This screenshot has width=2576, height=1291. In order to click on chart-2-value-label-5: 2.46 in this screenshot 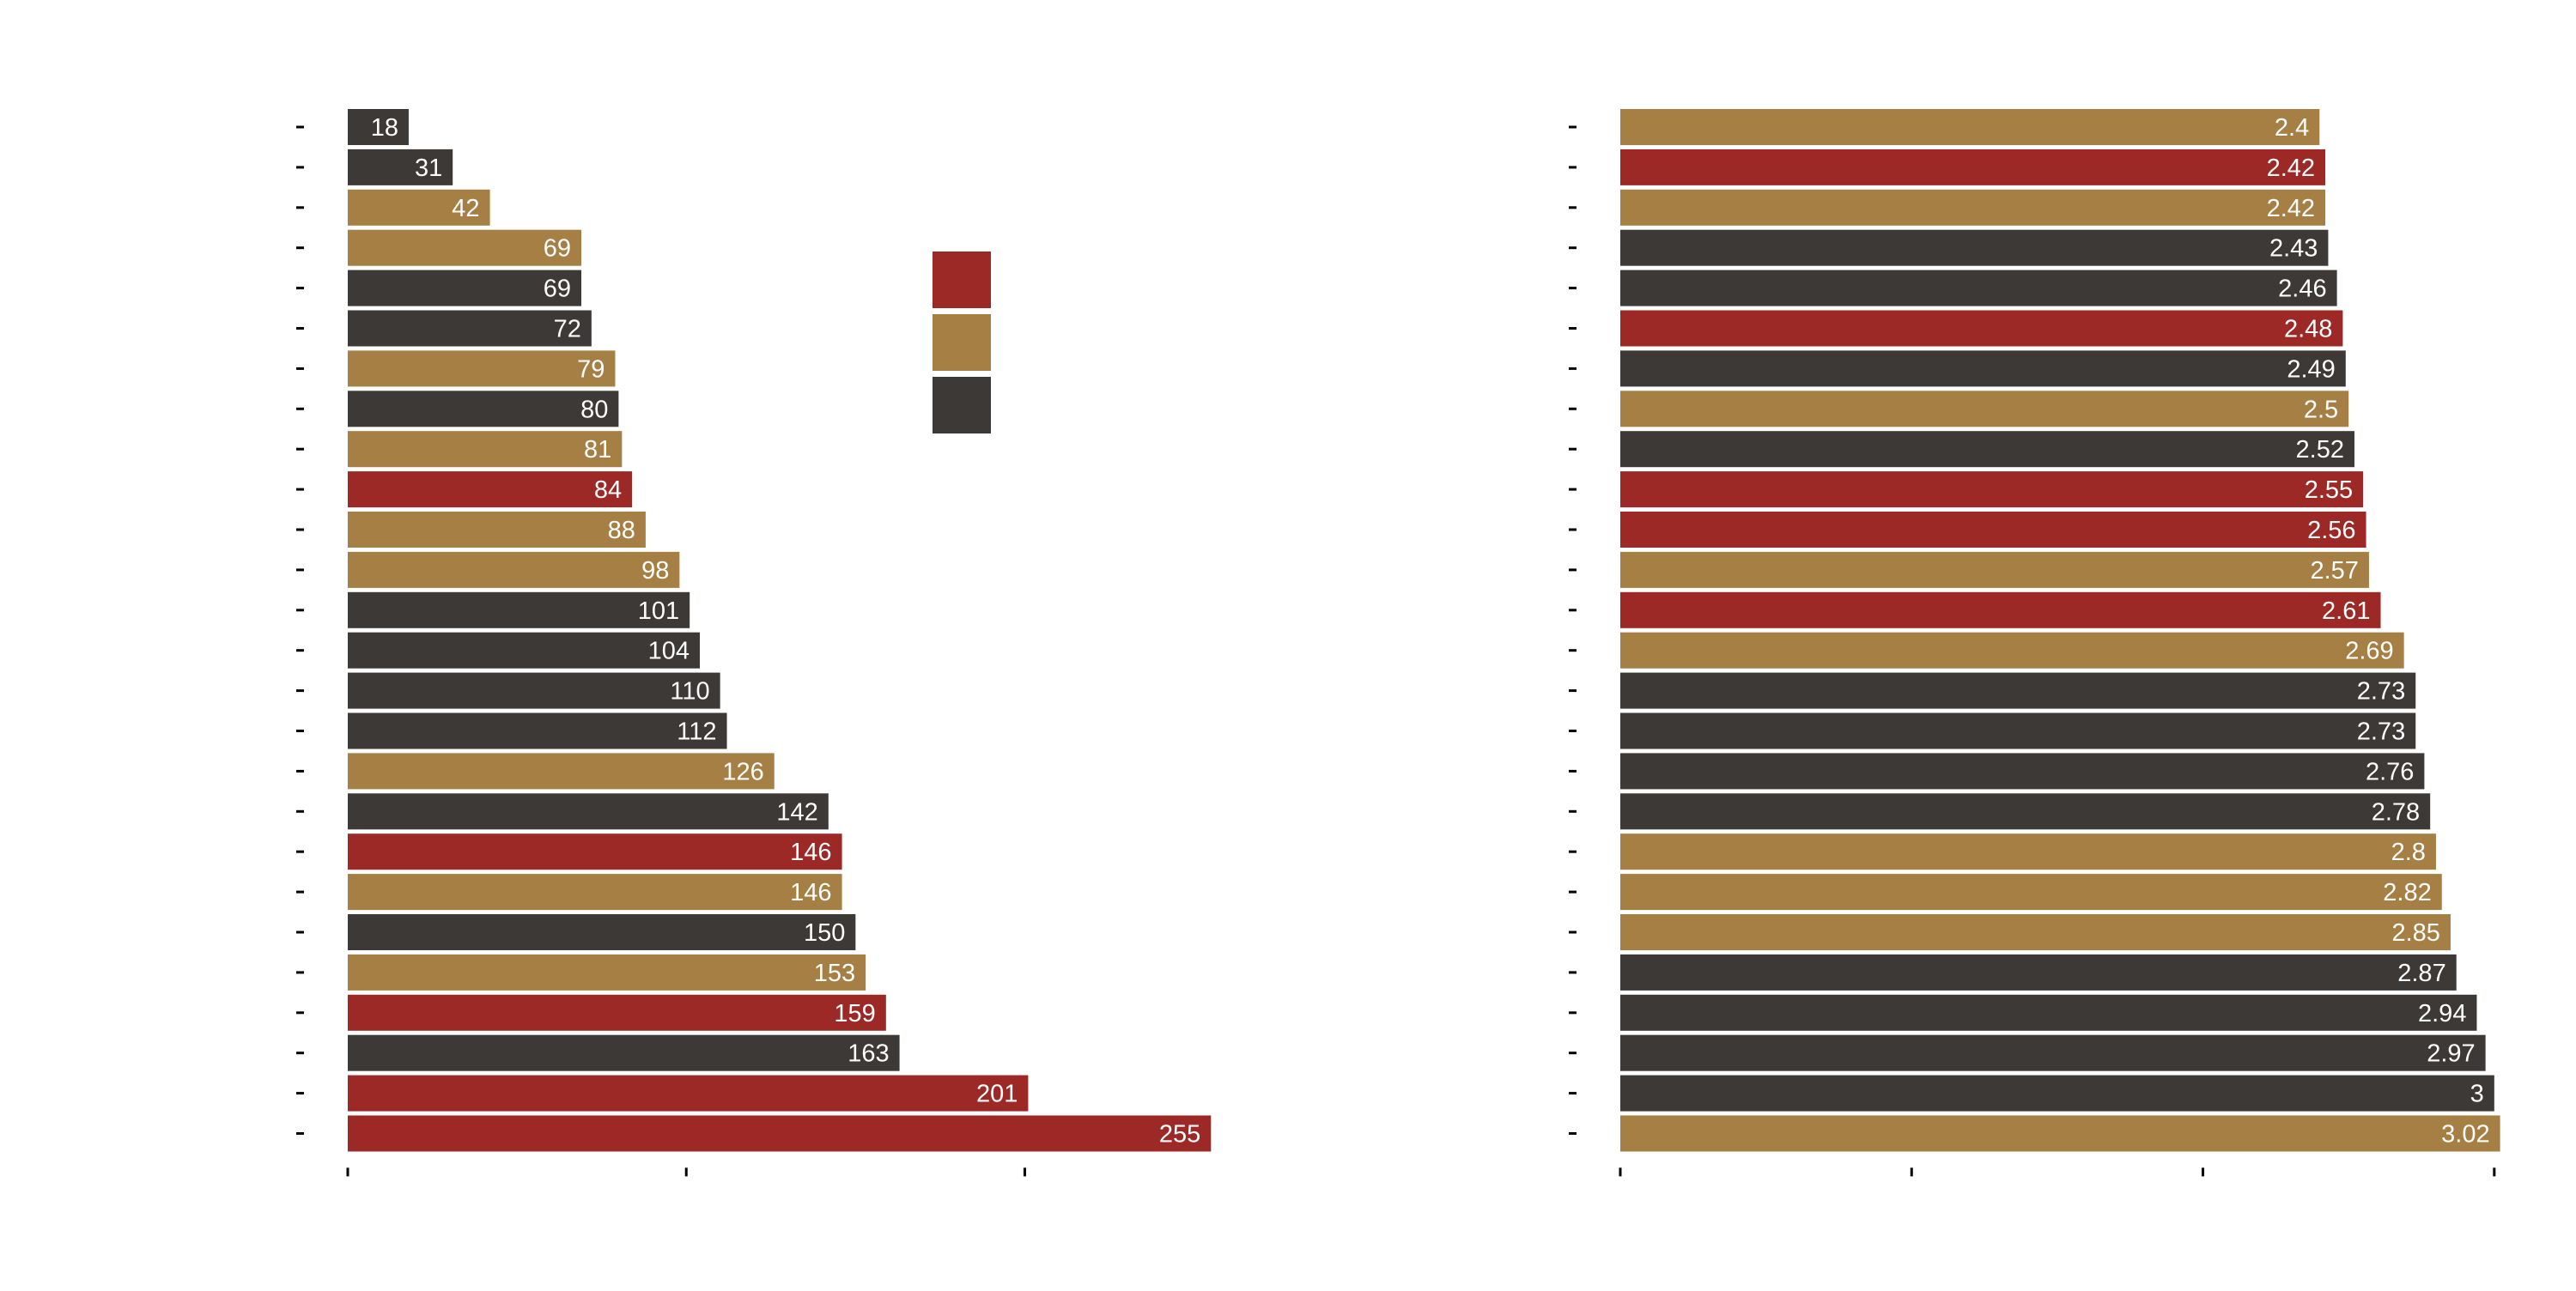, I will do `click(2302, 289)`.